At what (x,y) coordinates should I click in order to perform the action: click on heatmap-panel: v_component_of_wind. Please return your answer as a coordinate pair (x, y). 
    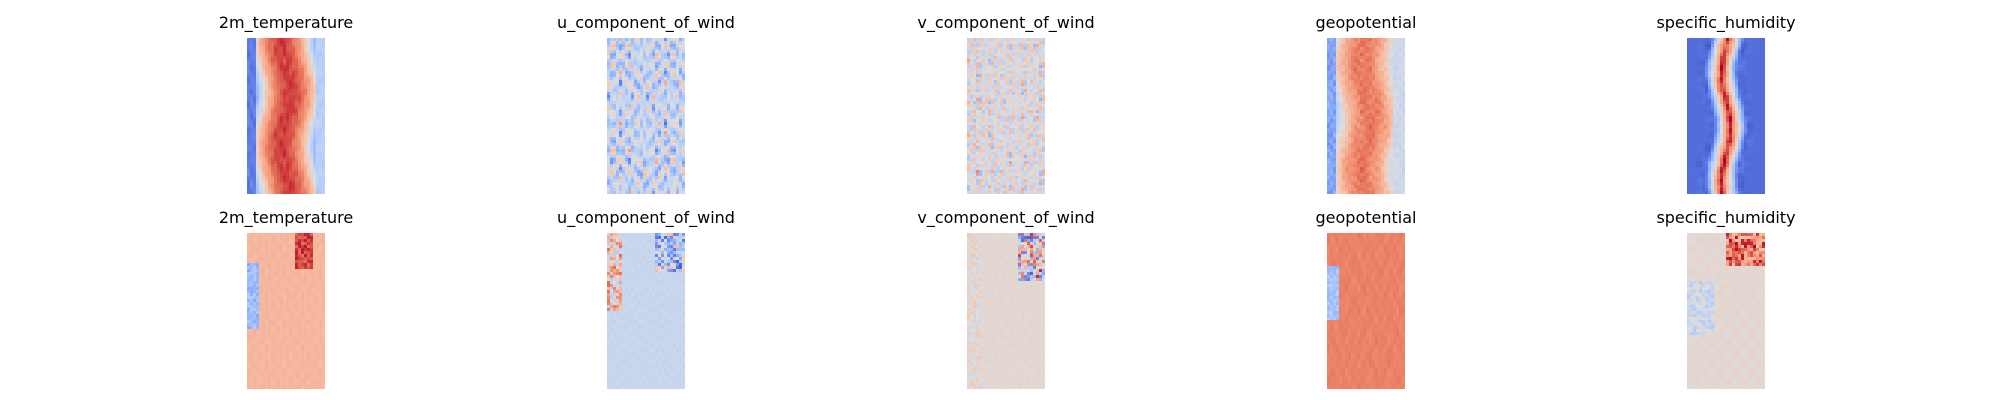
    Looking at the image, I should click on (1006, 103).